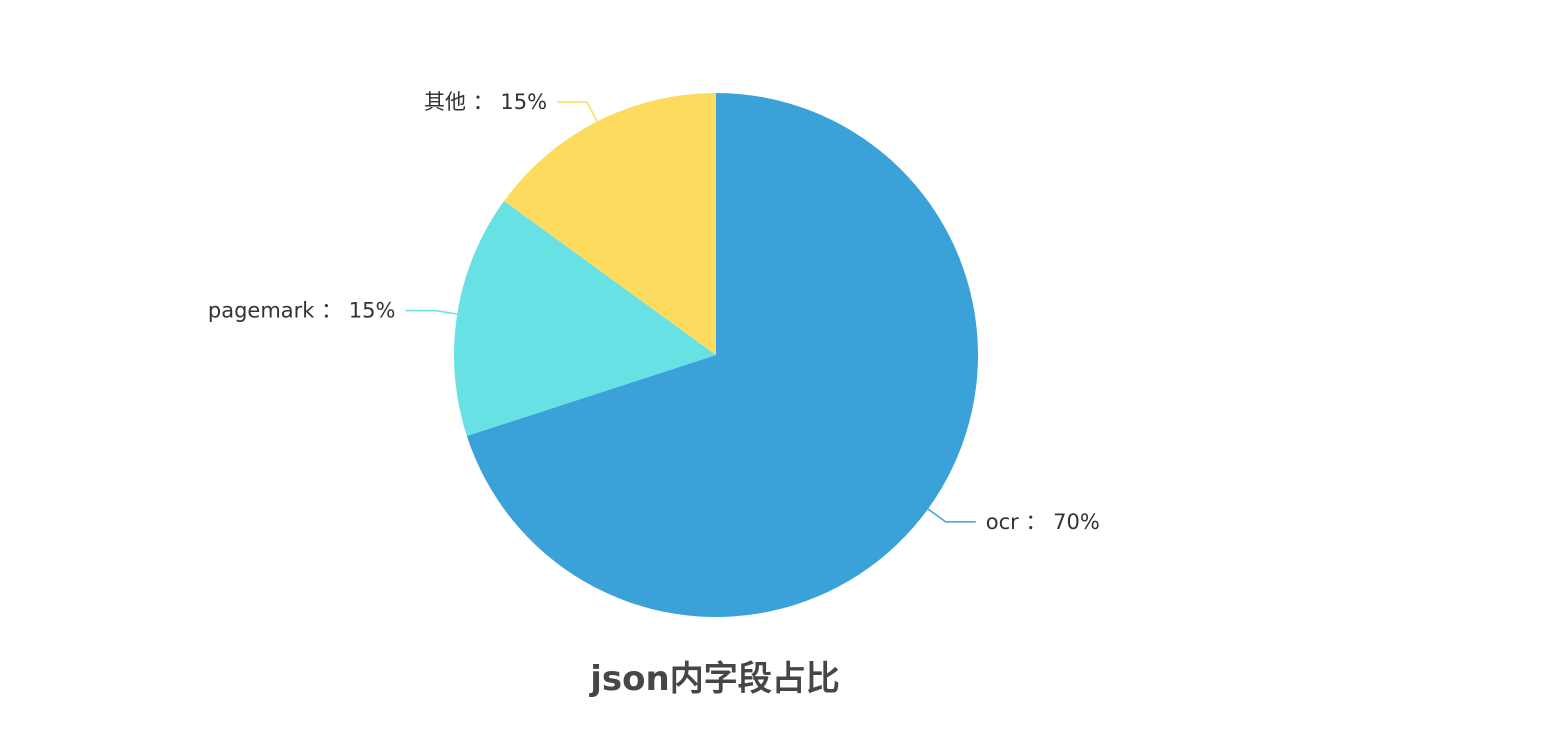 The height and width of the screenshot is (748, 1560). I want to click on slice-label-其他: 其他 ： 15%, so click(485, 102).